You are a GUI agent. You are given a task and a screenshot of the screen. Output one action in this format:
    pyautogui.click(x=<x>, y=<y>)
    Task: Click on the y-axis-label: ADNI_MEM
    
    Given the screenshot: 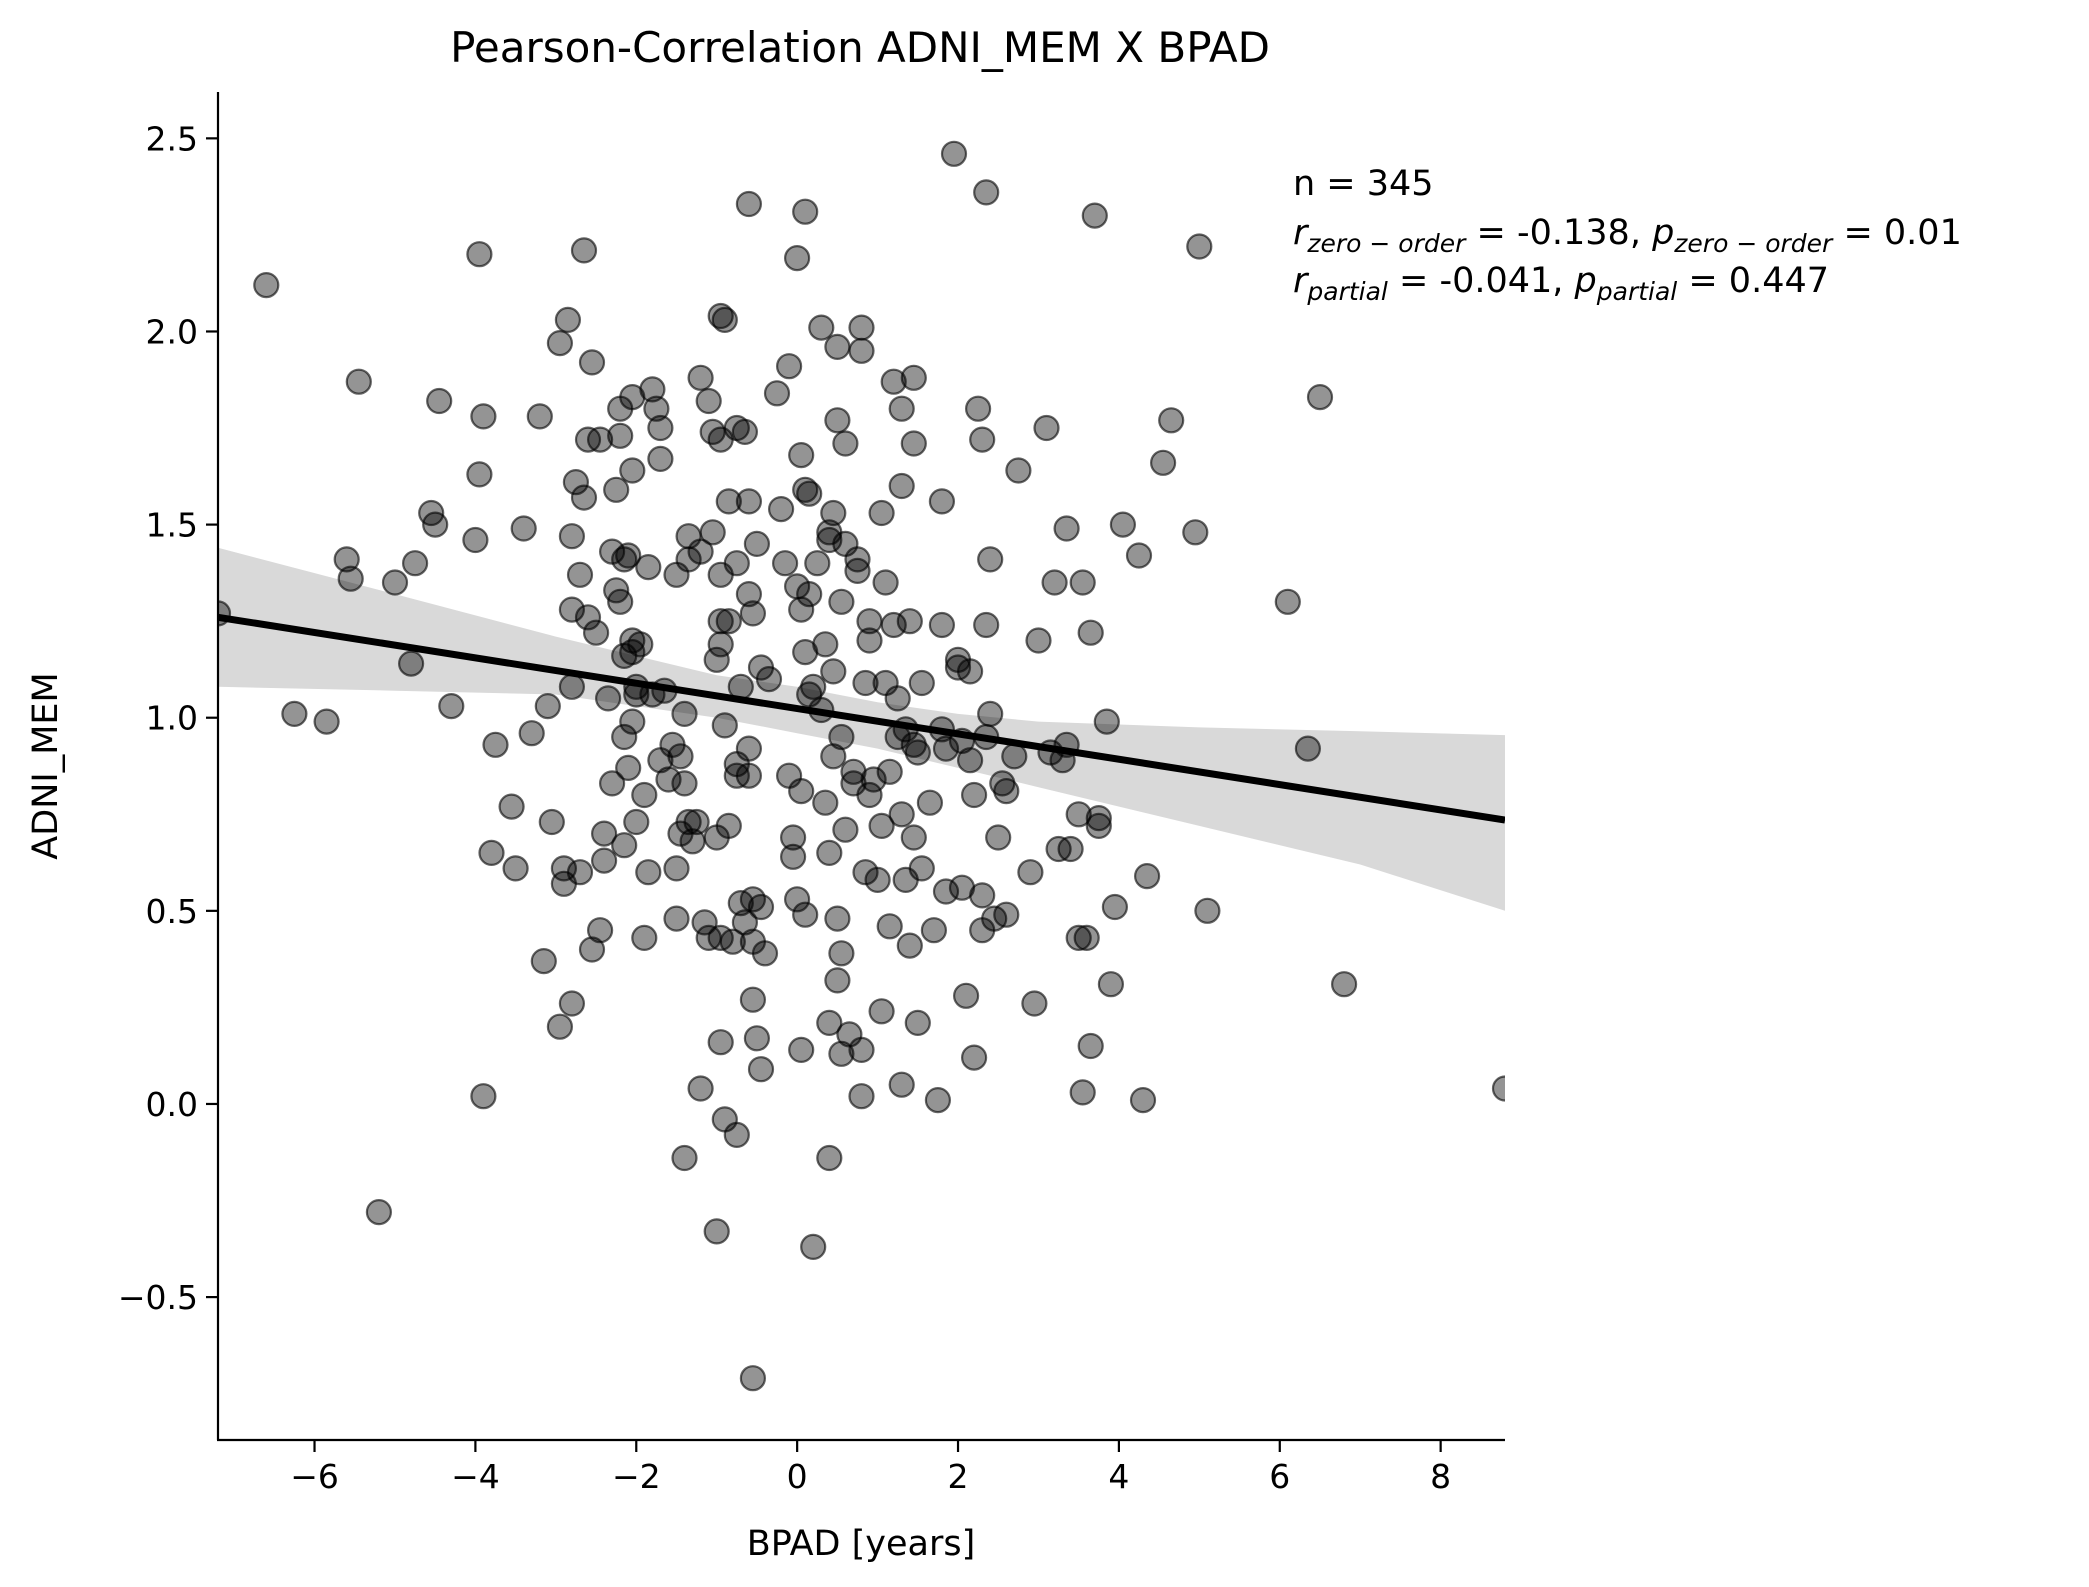 What is the action you would take?
    pyautogui.click(x=46, y=765)
    